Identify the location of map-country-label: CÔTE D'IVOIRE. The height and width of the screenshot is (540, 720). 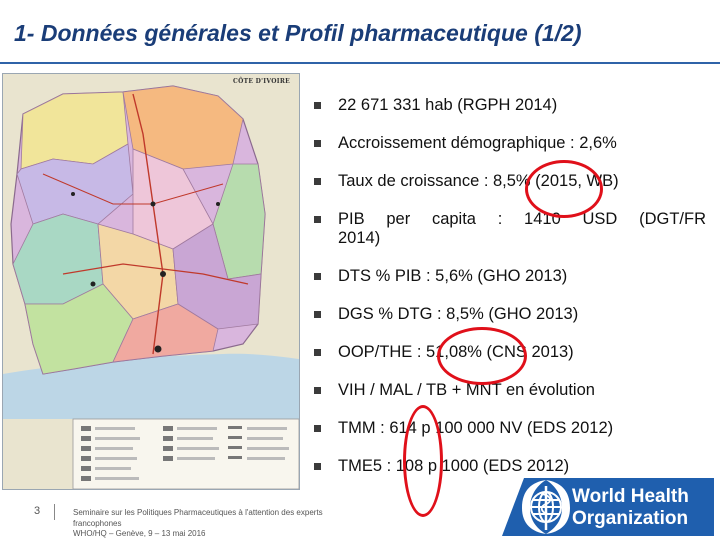
(262, 81).